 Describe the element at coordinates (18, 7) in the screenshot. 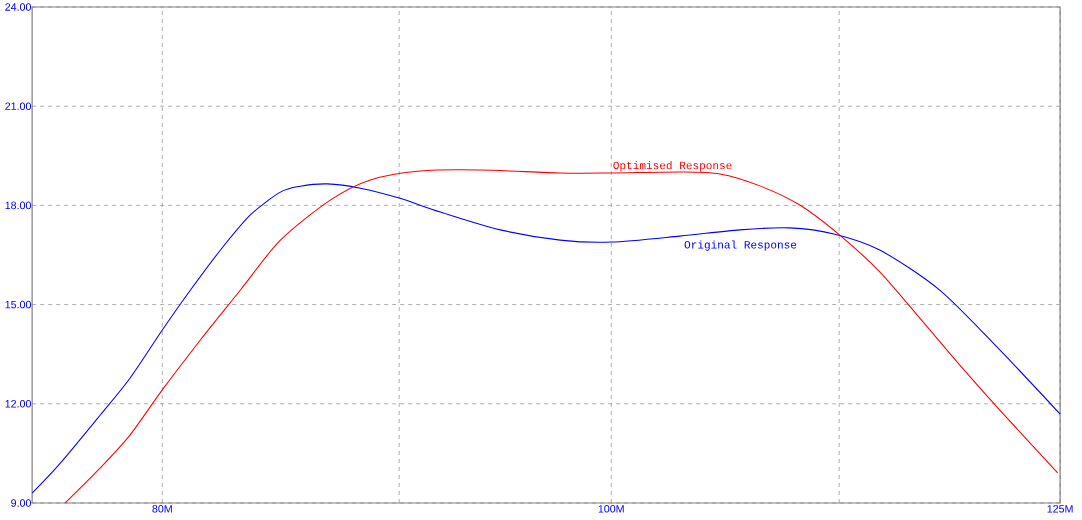

I see `y-tick-label: 24.00` at that location.